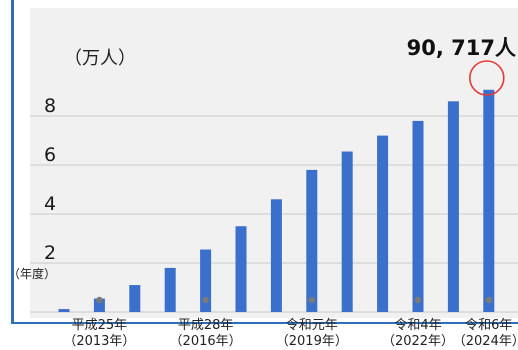 This screenshot has height=350, width=518. What do you see at coordinates (485, 341) in the screenshot?
I see `x-tick-label-year: （2024年）` at bounding box center [485, 341].